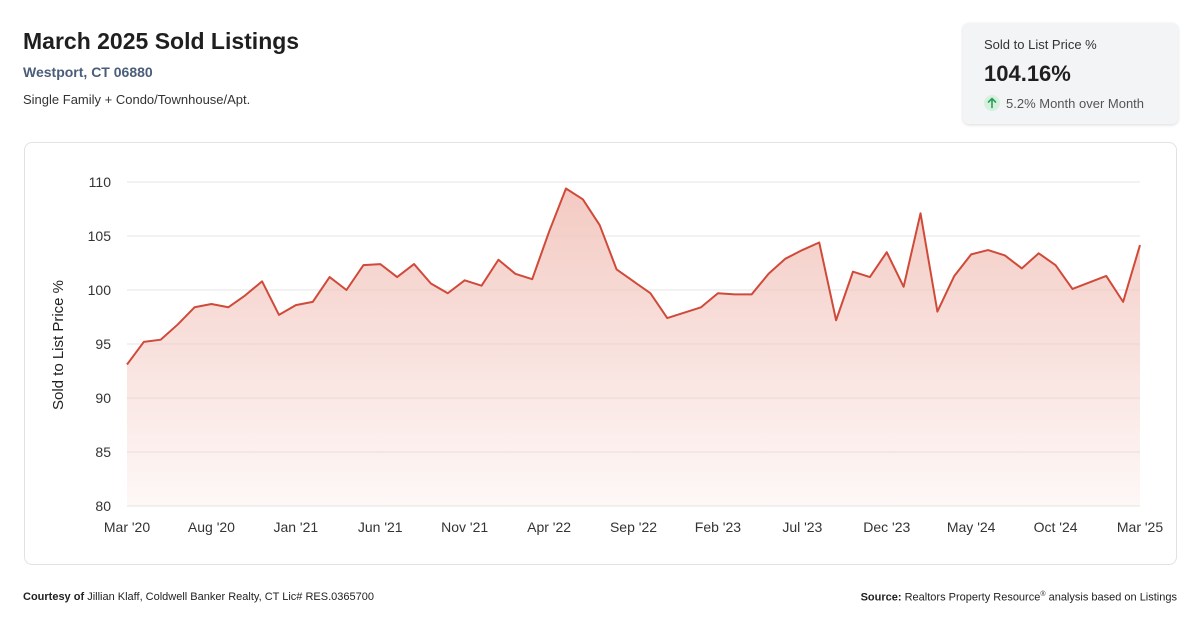 The height and width of the screenshot is (630, 1200). Describe the element at coordinates (88, 72) in the screenshot. I see `location-subtitle: Westport, CT 06880` at that location.